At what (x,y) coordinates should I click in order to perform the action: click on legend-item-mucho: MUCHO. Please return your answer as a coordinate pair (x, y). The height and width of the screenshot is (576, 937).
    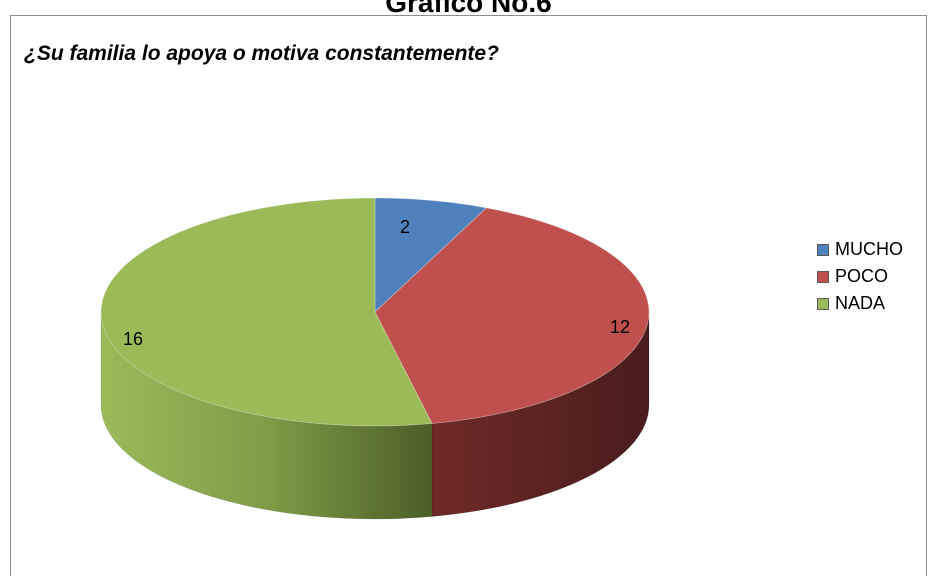
    Looking at the image, I should click on (860, 249).